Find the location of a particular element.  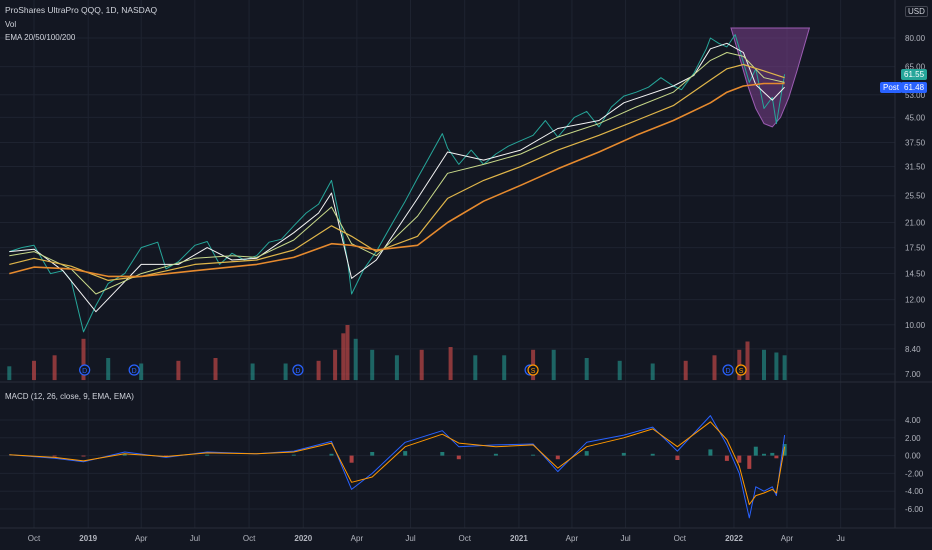

cup-pattern-overlay is located at coordinates (770, 77).